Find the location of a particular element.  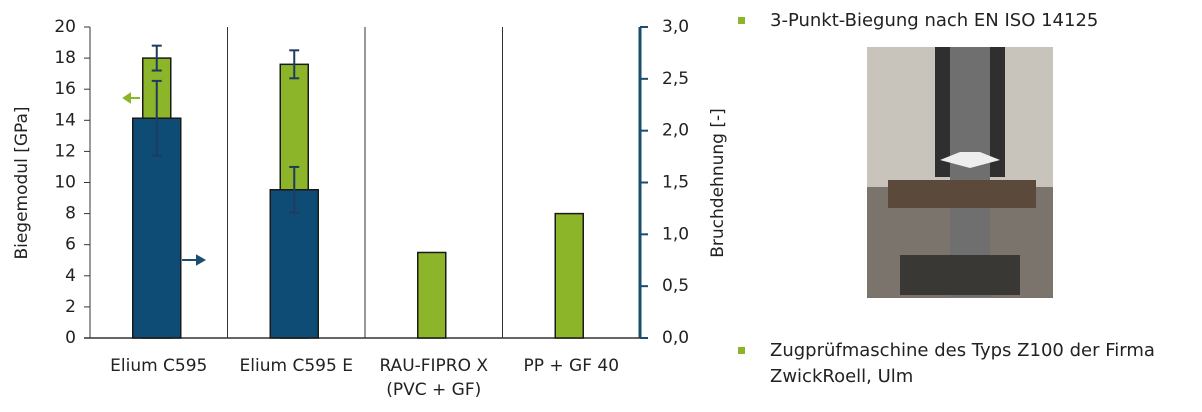

y-tick-label: 4 is located at coordinates (70, 276).